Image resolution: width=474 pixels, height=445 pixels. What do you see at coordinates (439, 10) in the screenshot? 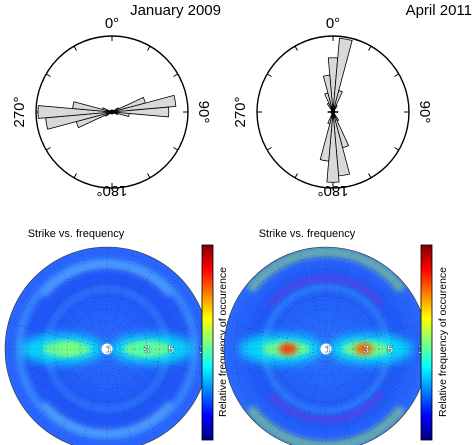
I see `rose-title: April 2011` at bounding box center [439, 10].